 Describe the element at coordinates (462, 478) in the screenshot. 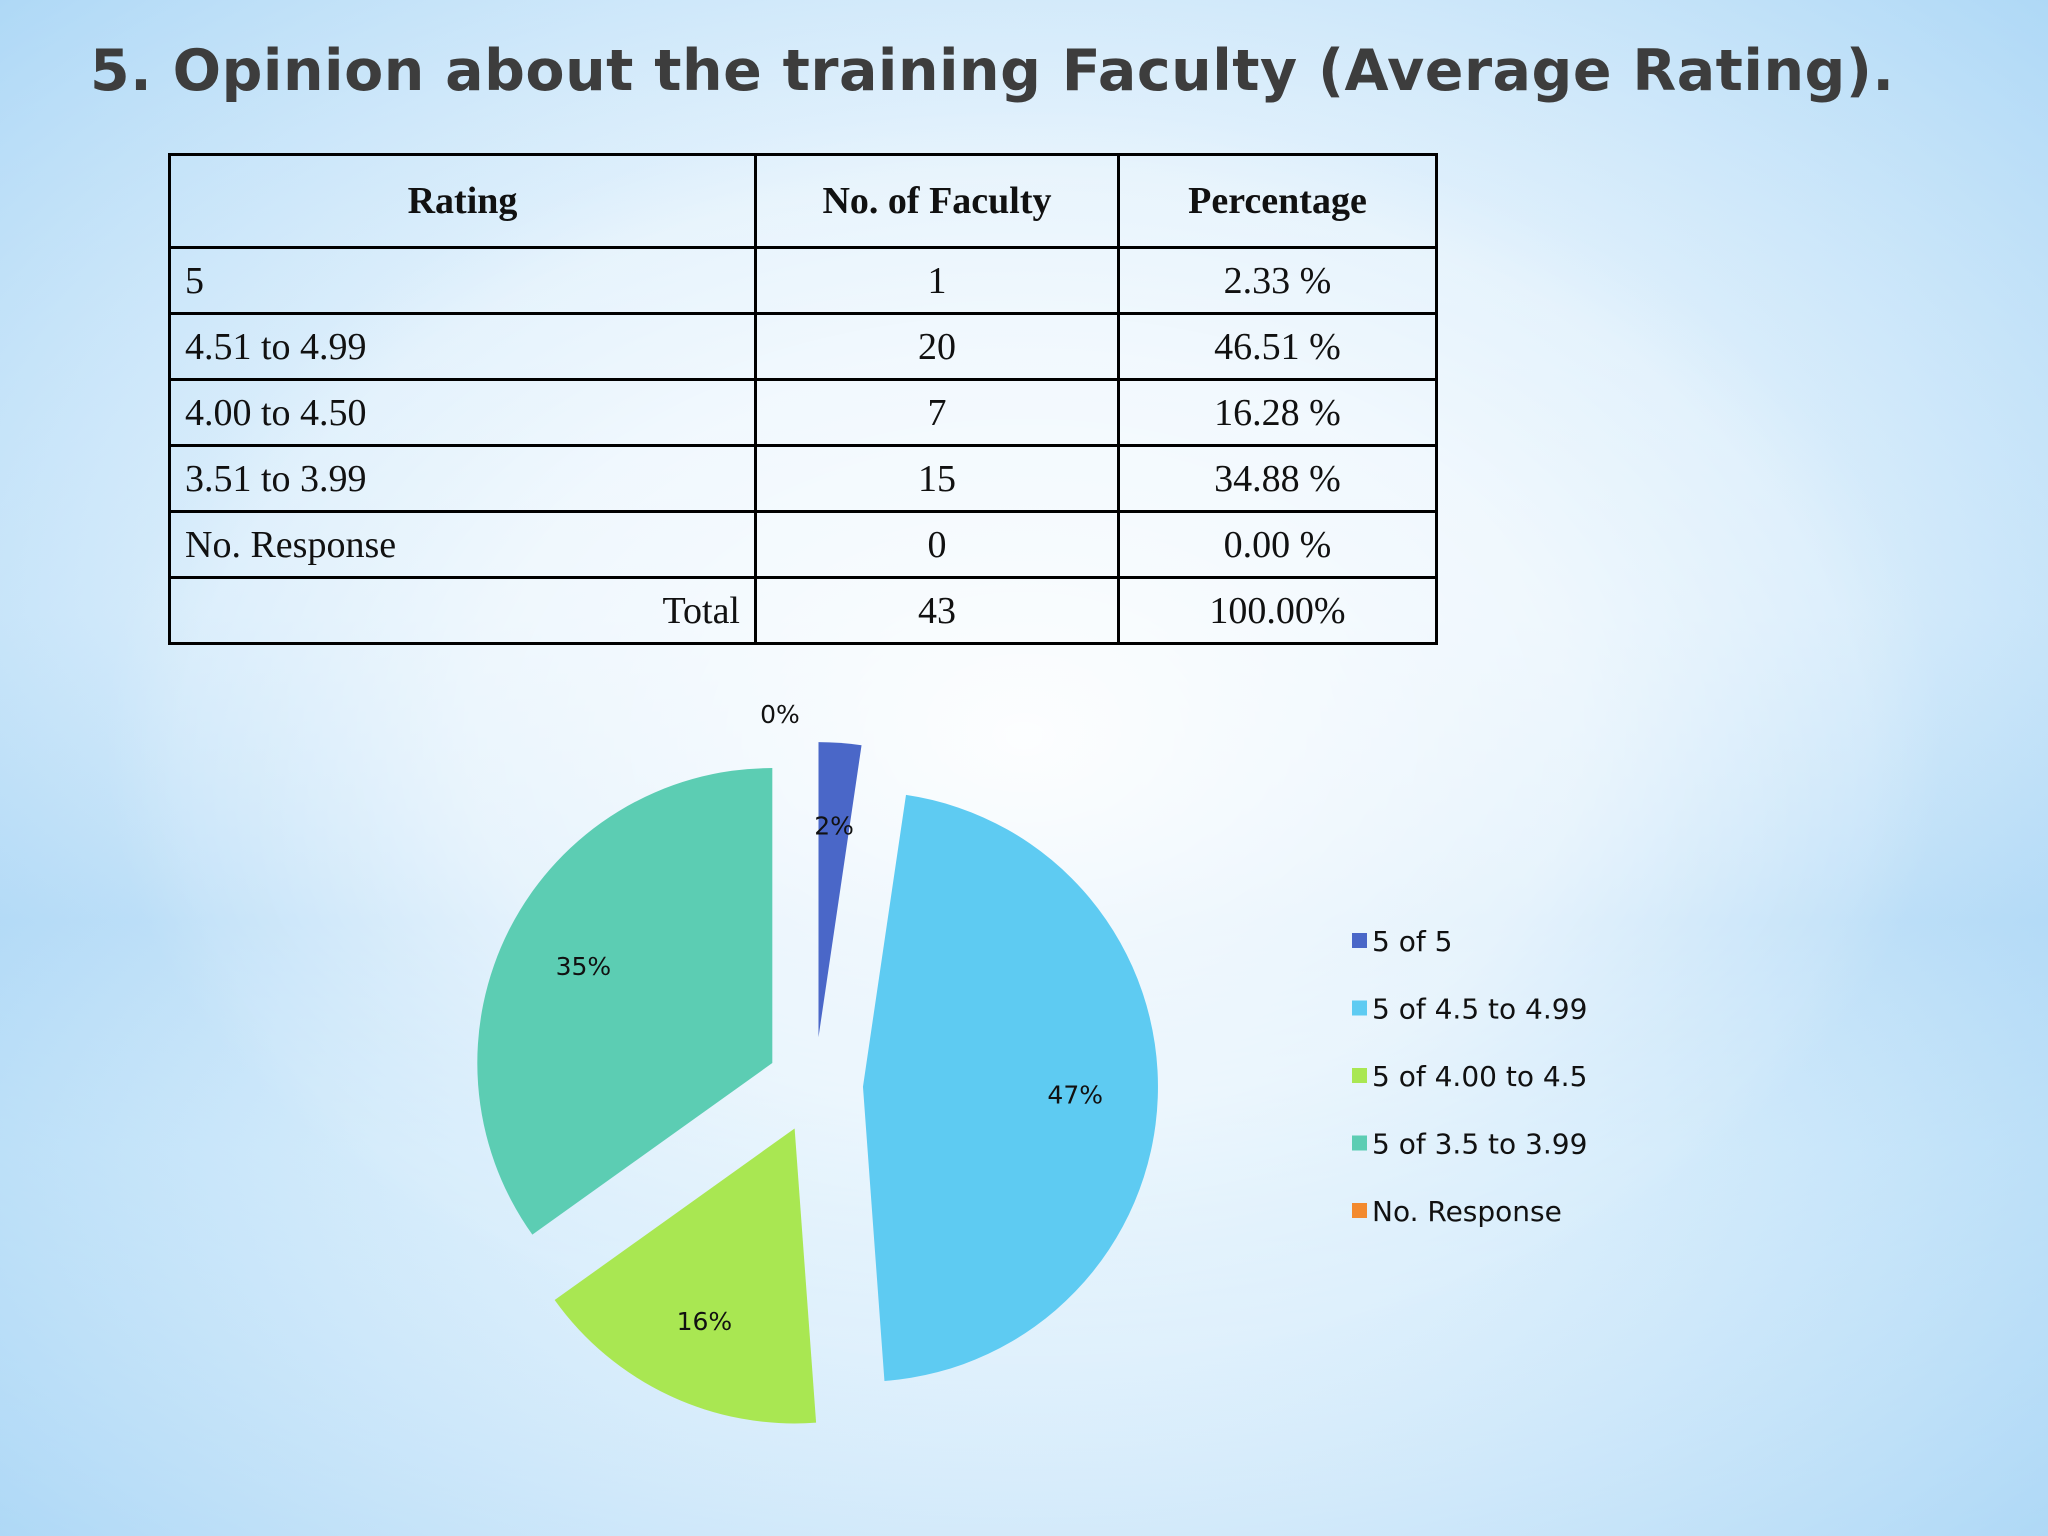

I see `cell-rating: 3.51 to 3.99` at that location.